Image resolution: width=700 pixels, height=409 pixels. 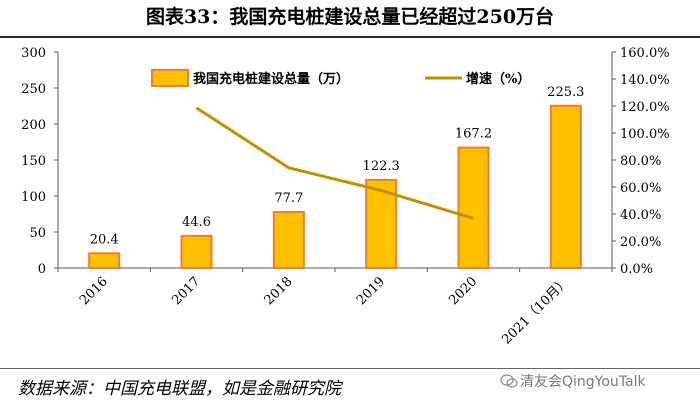 What do you see at coordinates (104, 239) in the screenshot?
I see `bar-data-label: 20.4` at bounding box center [104, 239].